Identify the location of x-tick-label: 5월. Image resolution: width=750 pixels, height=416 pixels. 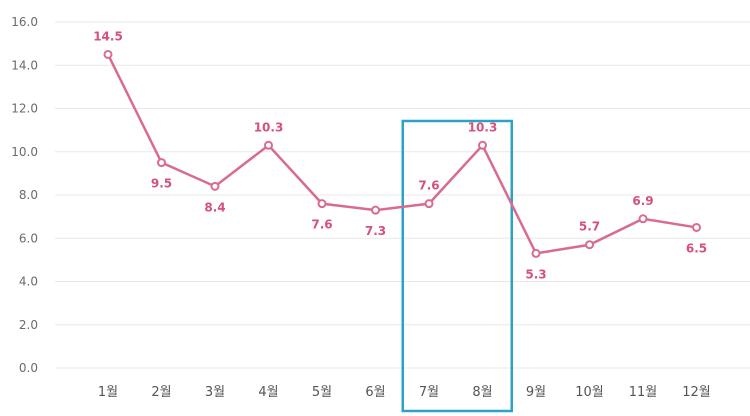
(322, 392).